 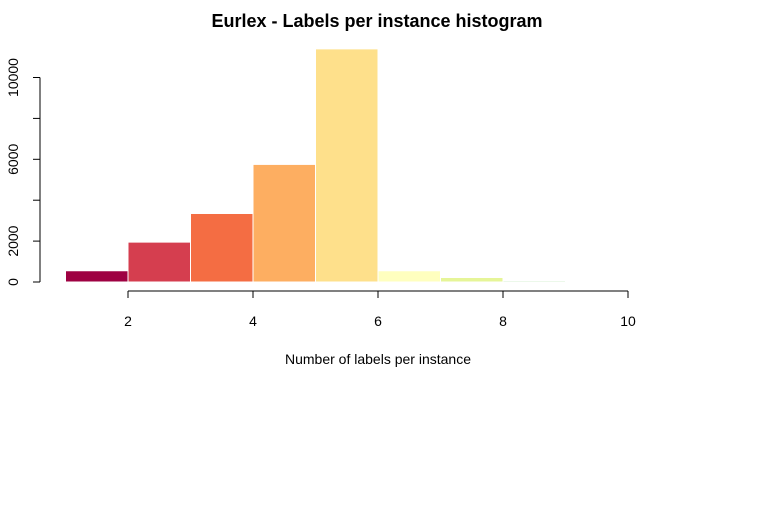 I want to click on y-tick-label-0: 0, so click(x=13, y=282).